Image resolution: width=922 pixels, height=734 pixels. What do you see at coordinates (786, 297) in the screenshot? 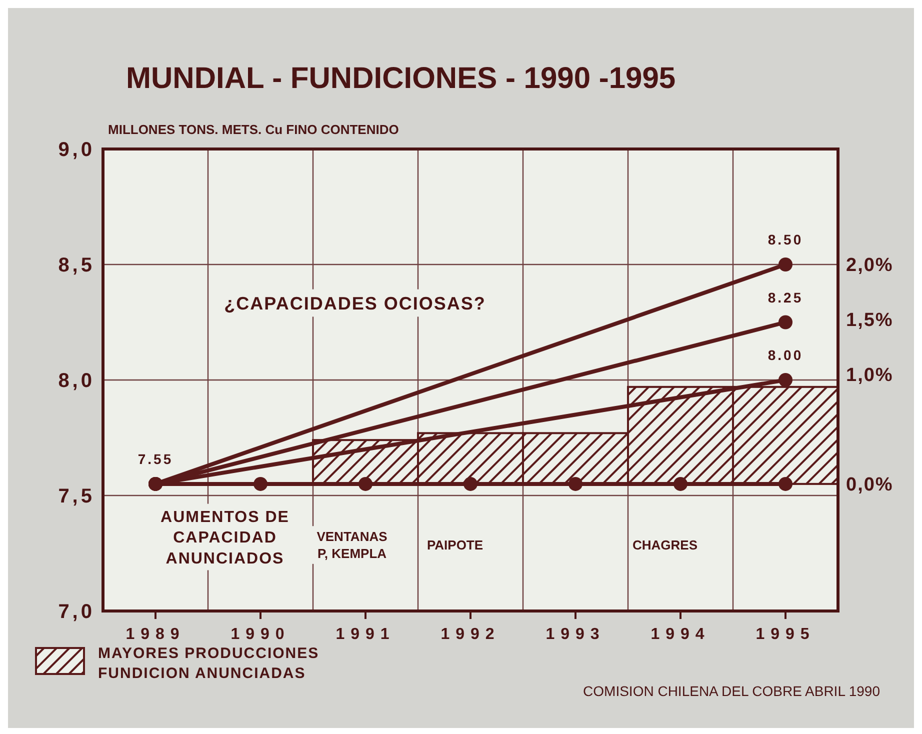
I see `data-label: 8.25` at bounding box center [786, 297].